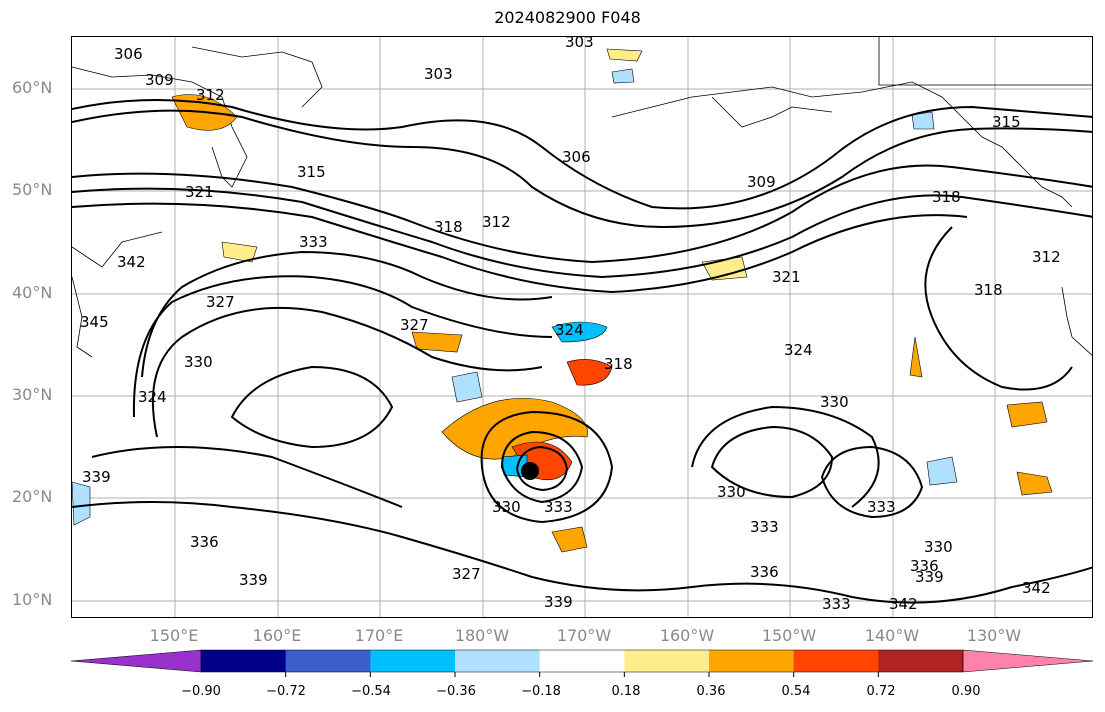  Describe the element at coordinates (530, 471) in the screenshot. I see `storm-center-marker` at that location.